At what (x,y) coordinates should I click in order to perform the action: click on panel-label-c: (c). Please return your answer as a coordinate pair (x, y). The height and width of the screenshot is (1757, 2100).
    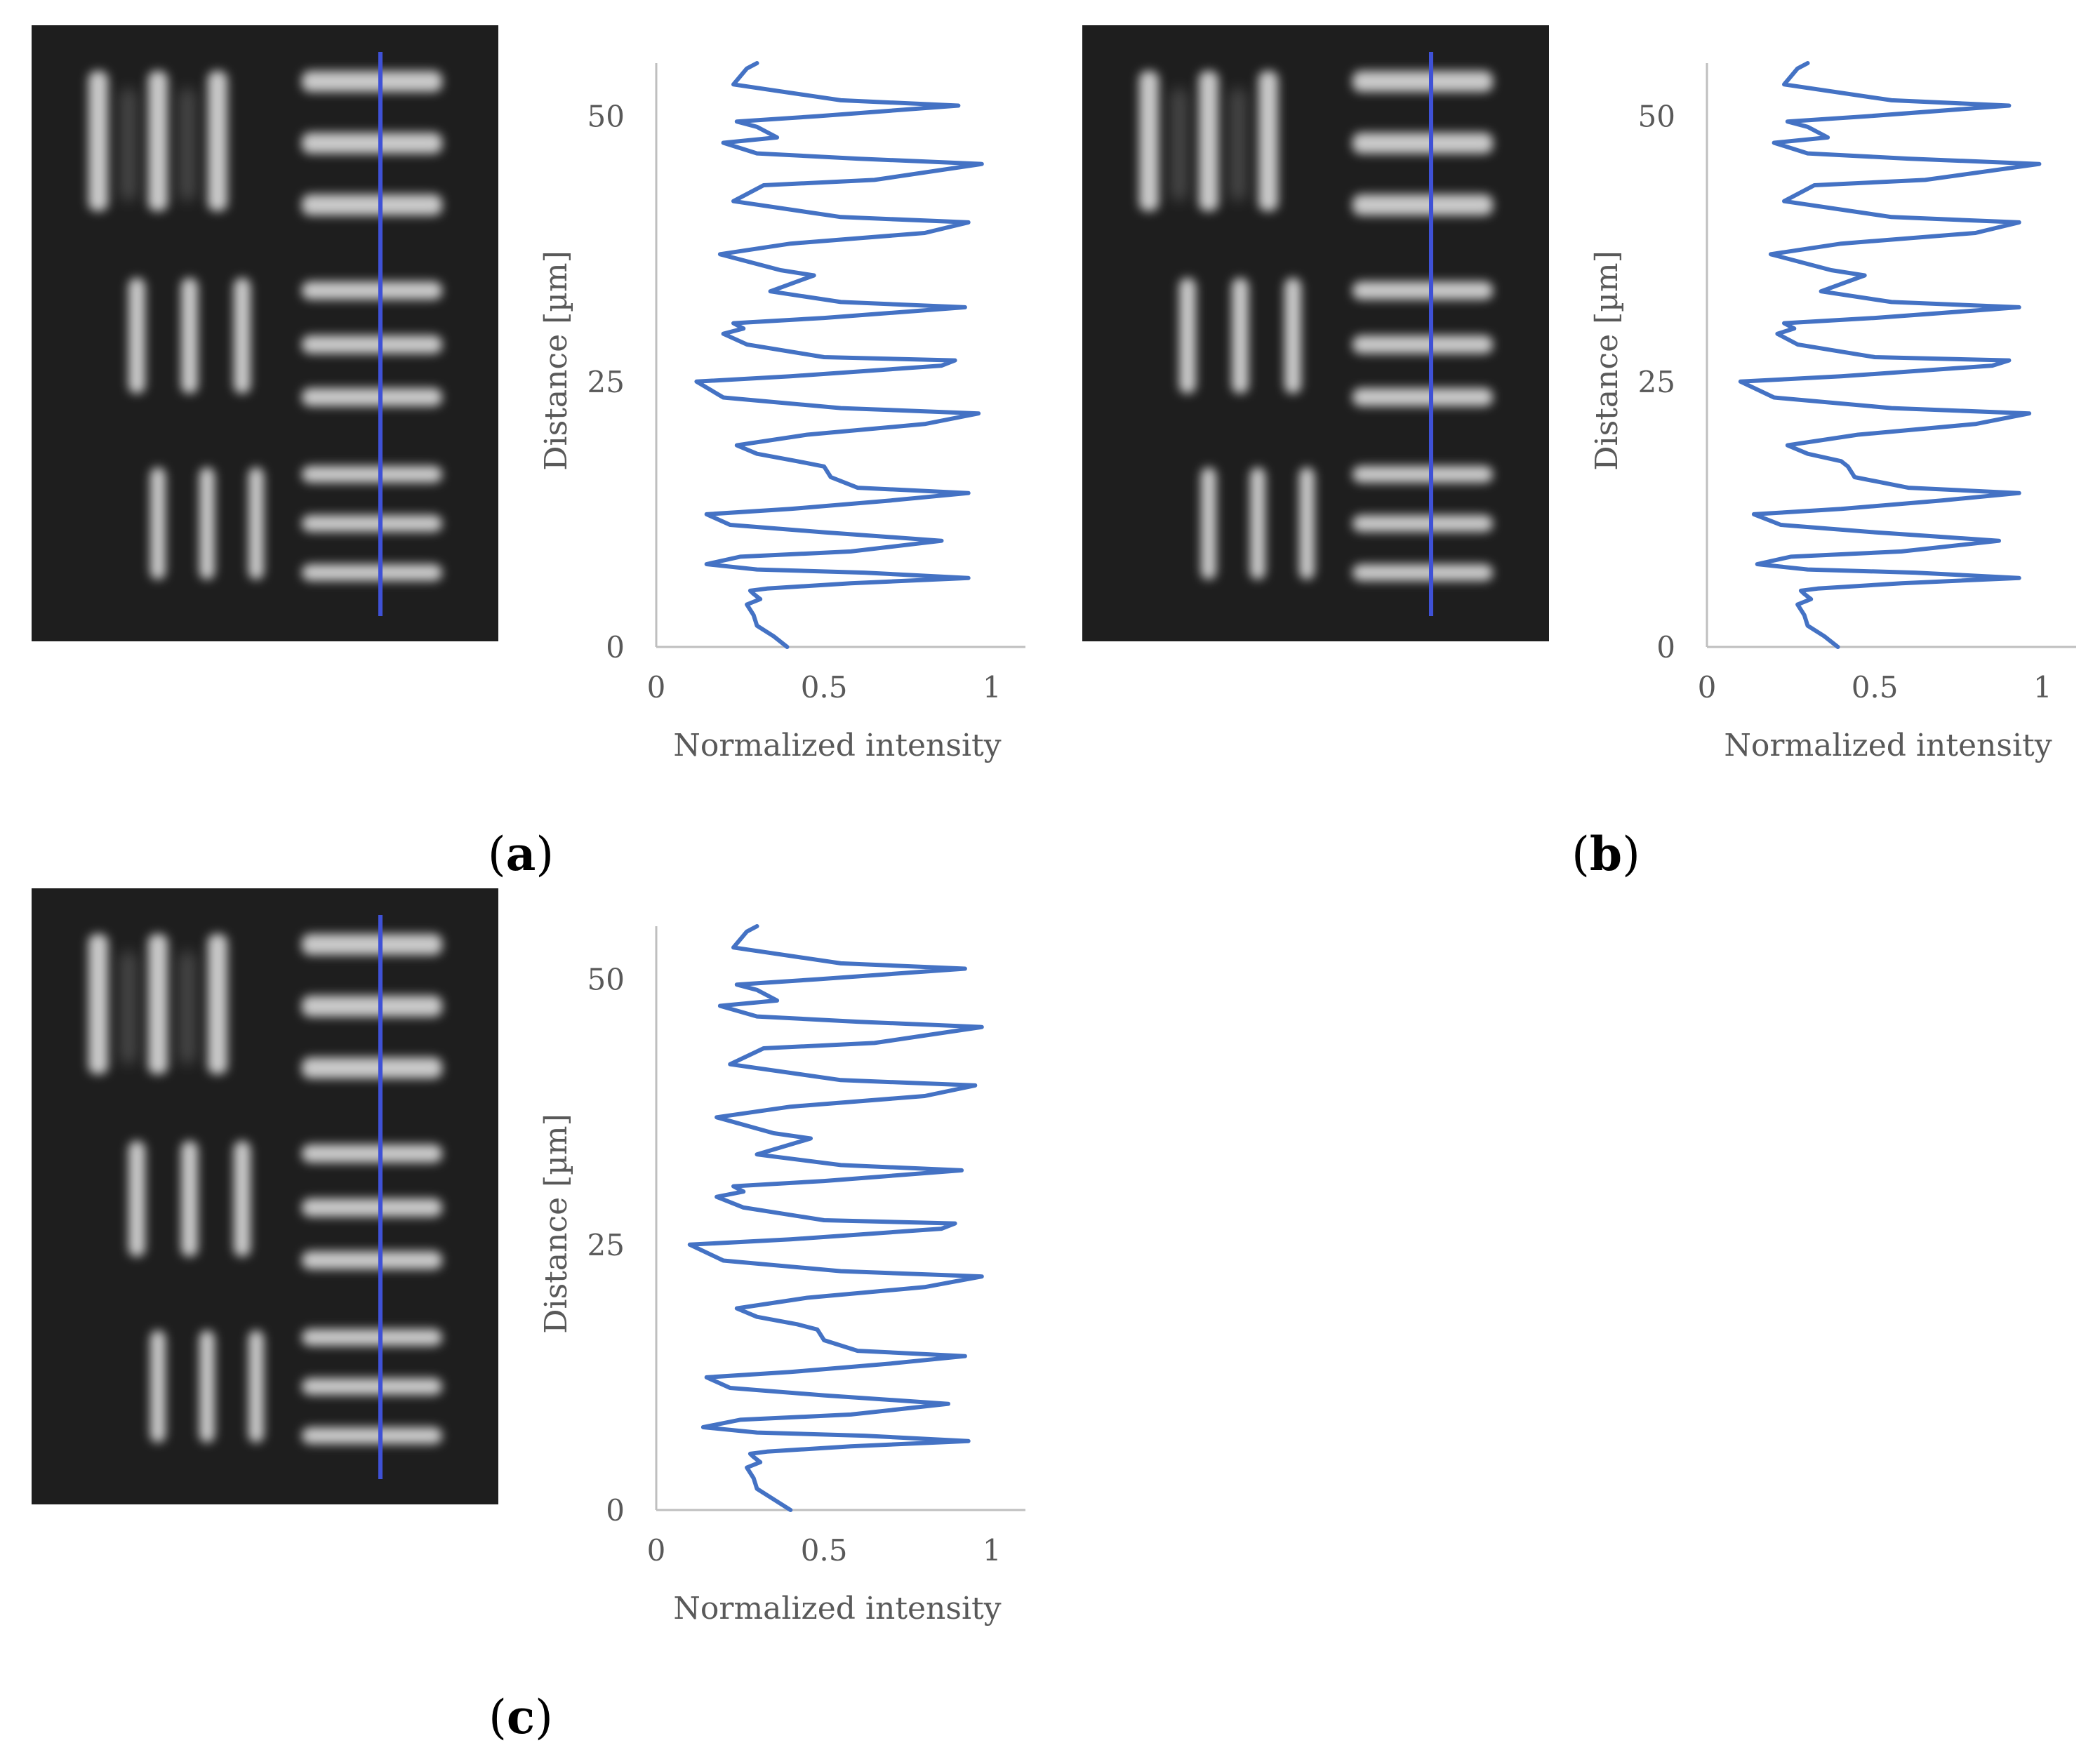
    Looking at the image, I should click on (521, 1717).